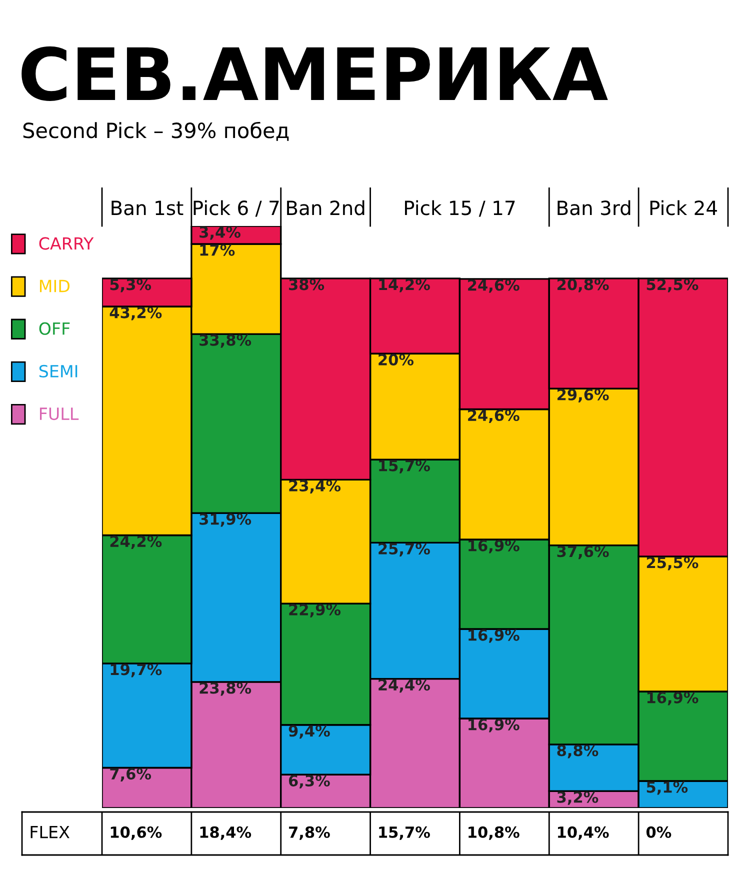  I want to click on chart-title: СЕВ.АМЕРИКА, so click(315, 74).